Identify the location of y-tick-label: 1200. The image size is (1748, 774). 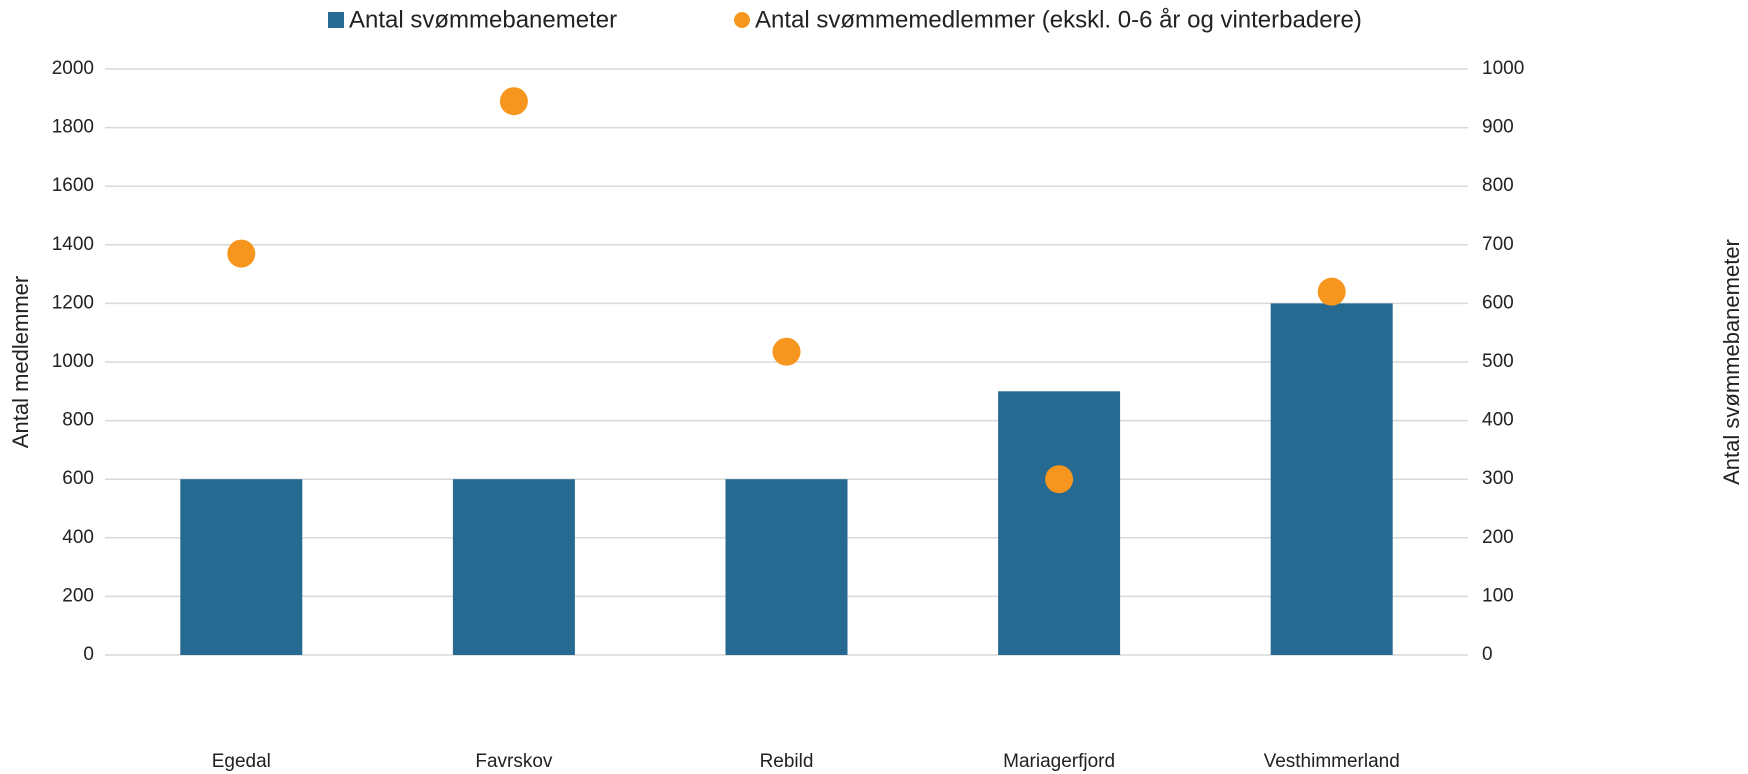
(73, 302).